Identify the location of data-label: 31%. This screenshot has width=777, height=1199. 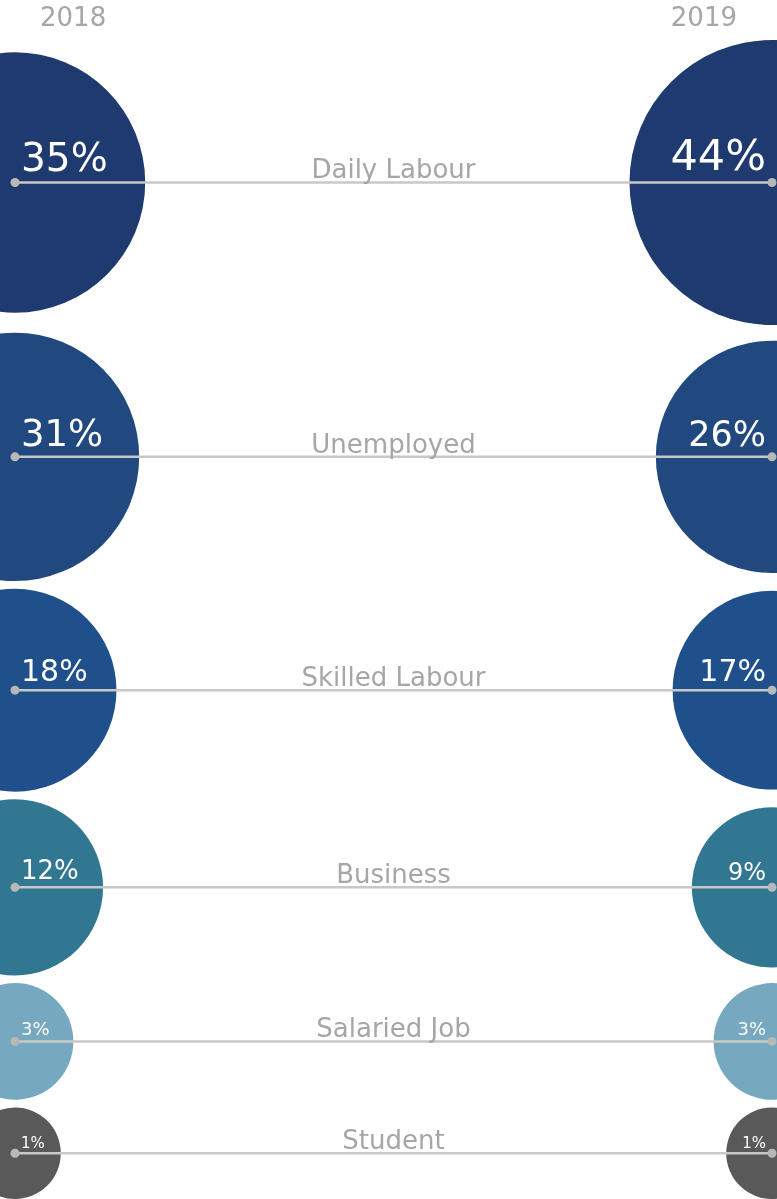
(62, 433).